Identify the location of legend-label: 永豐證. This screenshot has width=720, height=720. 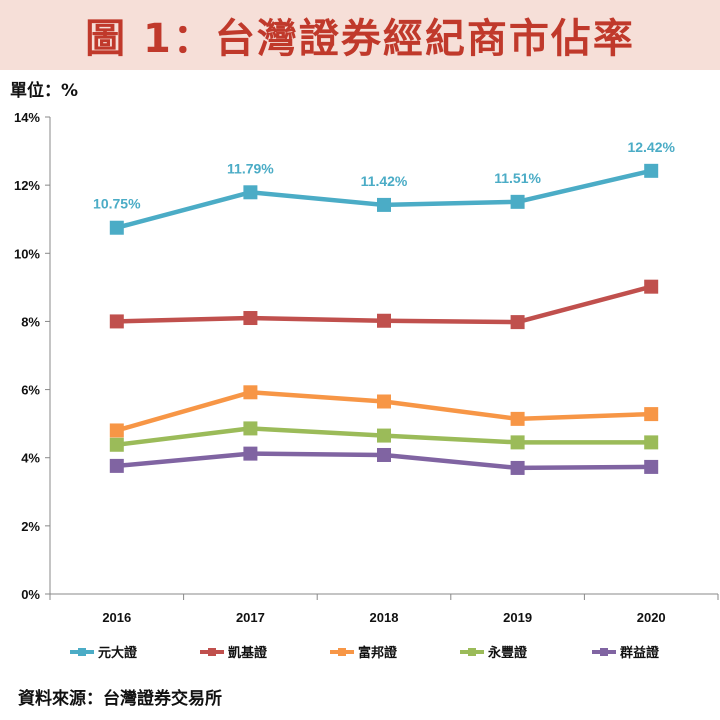
(507, 653).